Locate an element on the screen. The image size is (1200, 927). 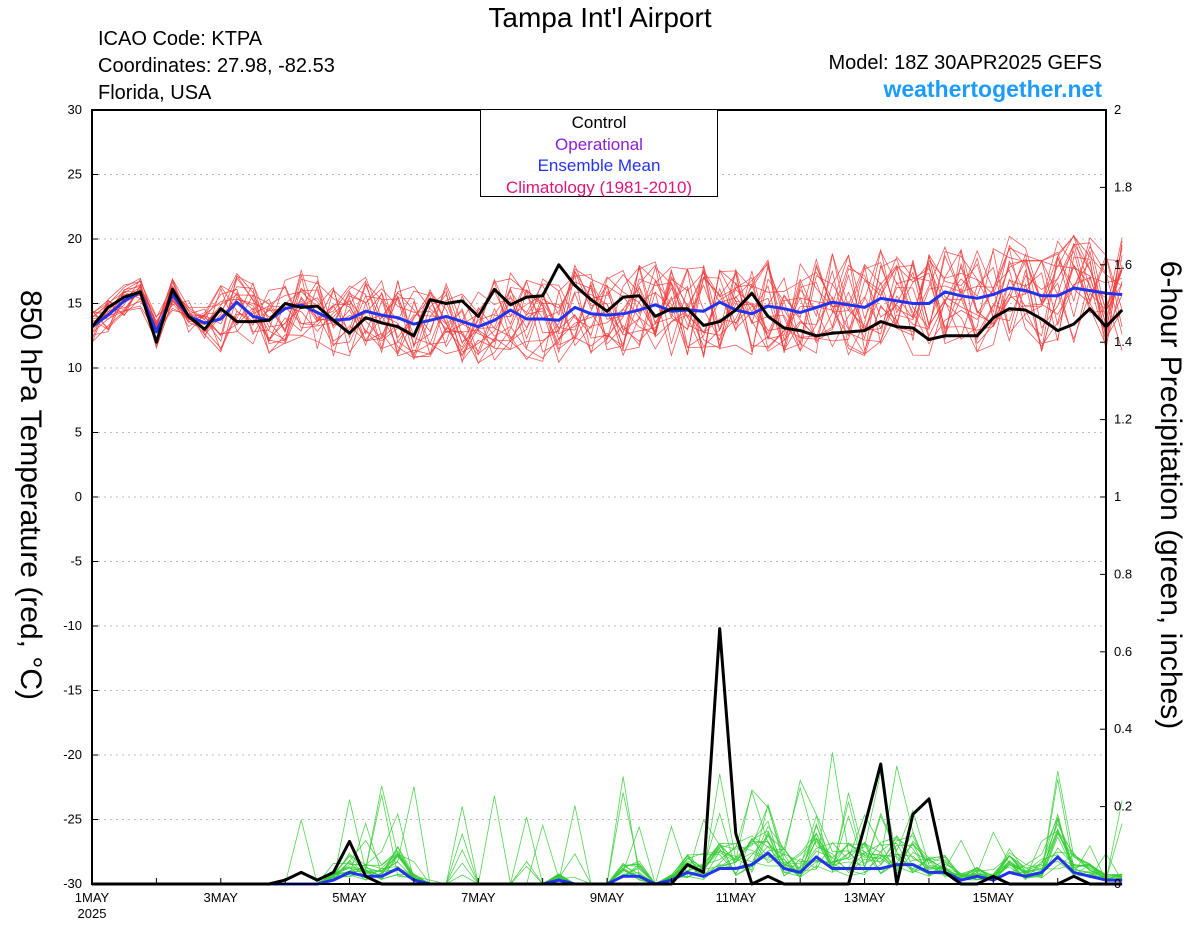
y-tick-label-right: 1 is located at coordinates (1117, 496).